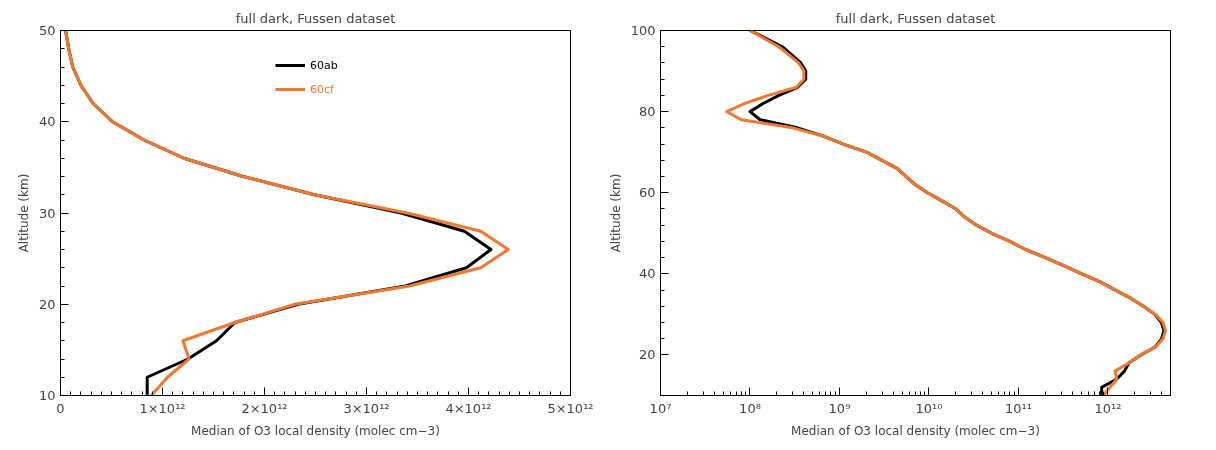 This screenshot has width=1216, height=450. I want to click on x-tick-label: 2×10¹², so click(264, 408).